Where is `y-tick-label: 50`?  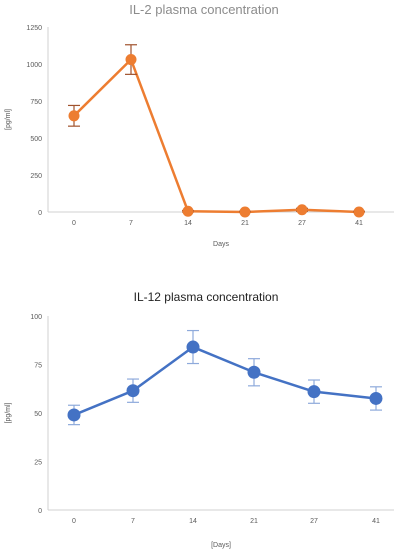 y-tick-label: 50 is located at coordinates (38, 414).